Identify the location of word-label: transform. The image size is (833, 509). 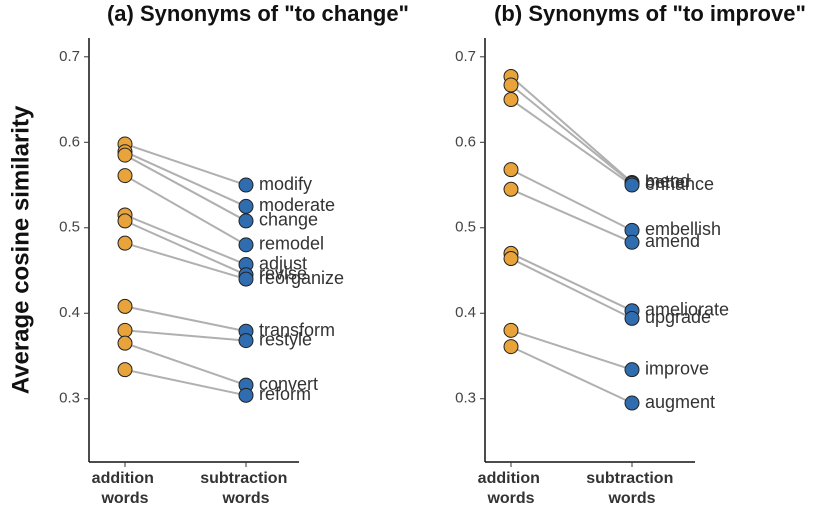
(297, 330).